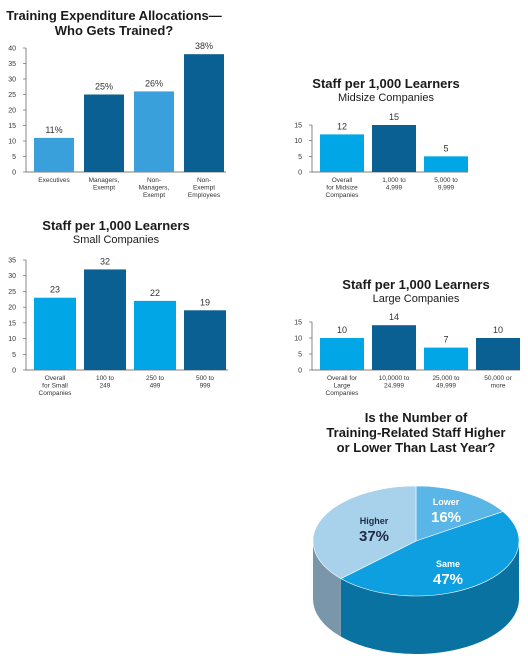  Describe the element at coordinates (445, 148) in the screenshot. I see `bar-value-label: 5` at that location.